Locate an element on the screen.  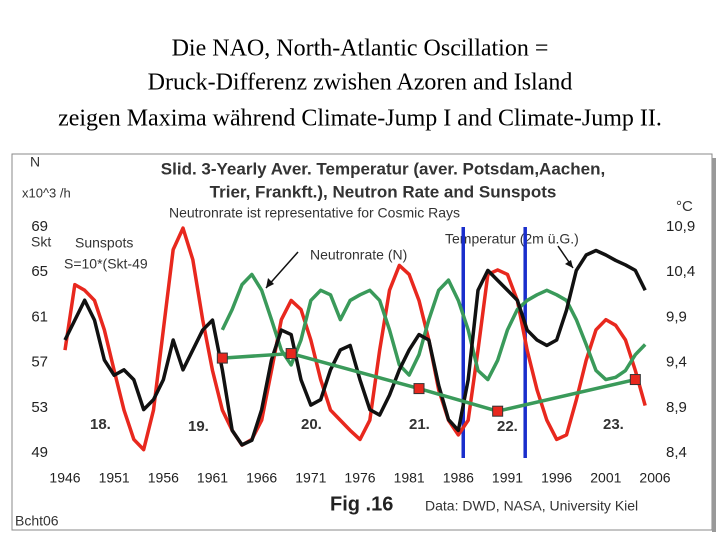
y-tick-label: 57 is located at coordinates (39, 362).